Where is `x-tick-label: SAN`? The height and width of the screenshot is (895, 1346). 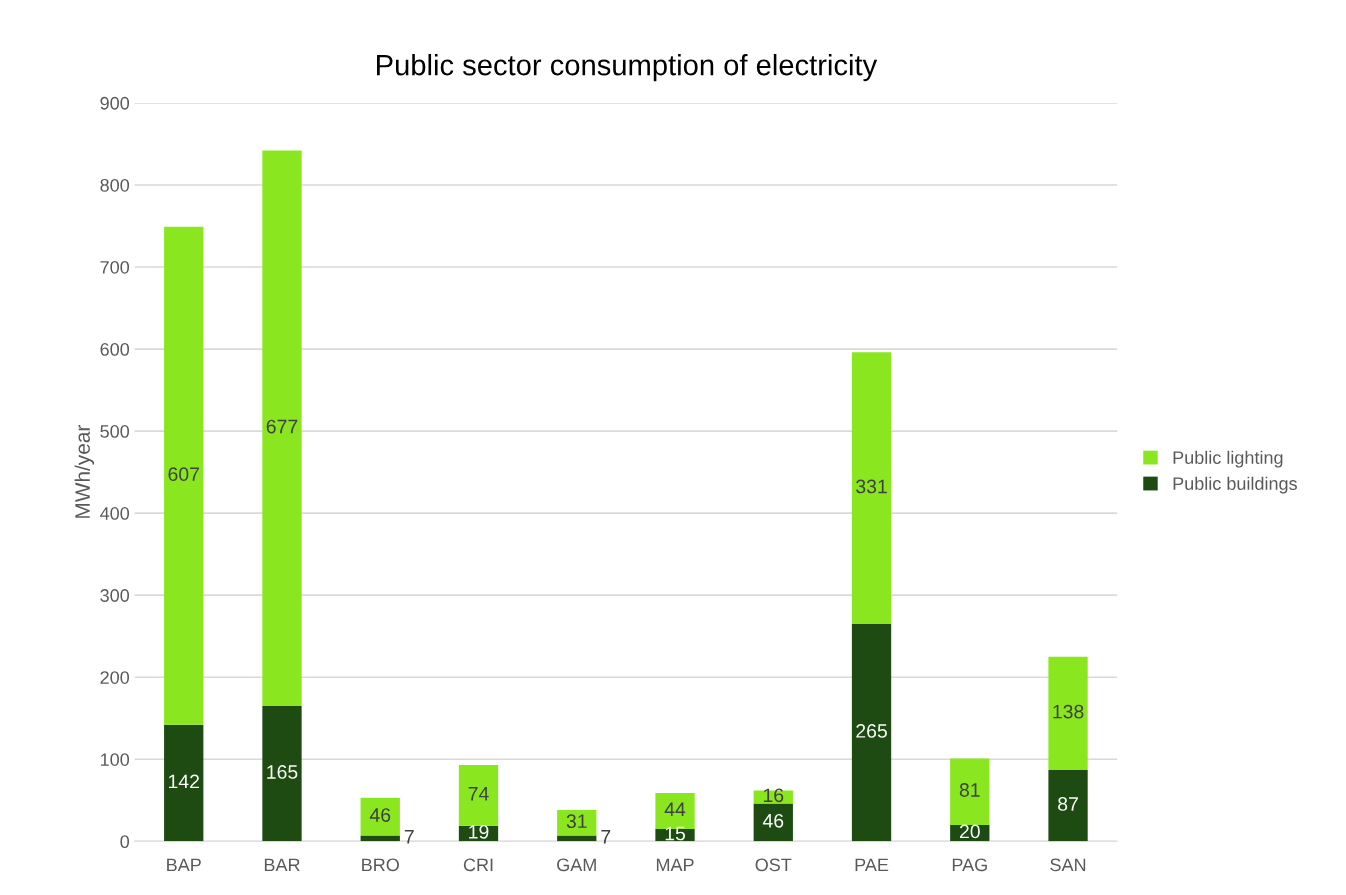 x-tick-label: SAN is located at coordinates (1068, 865).